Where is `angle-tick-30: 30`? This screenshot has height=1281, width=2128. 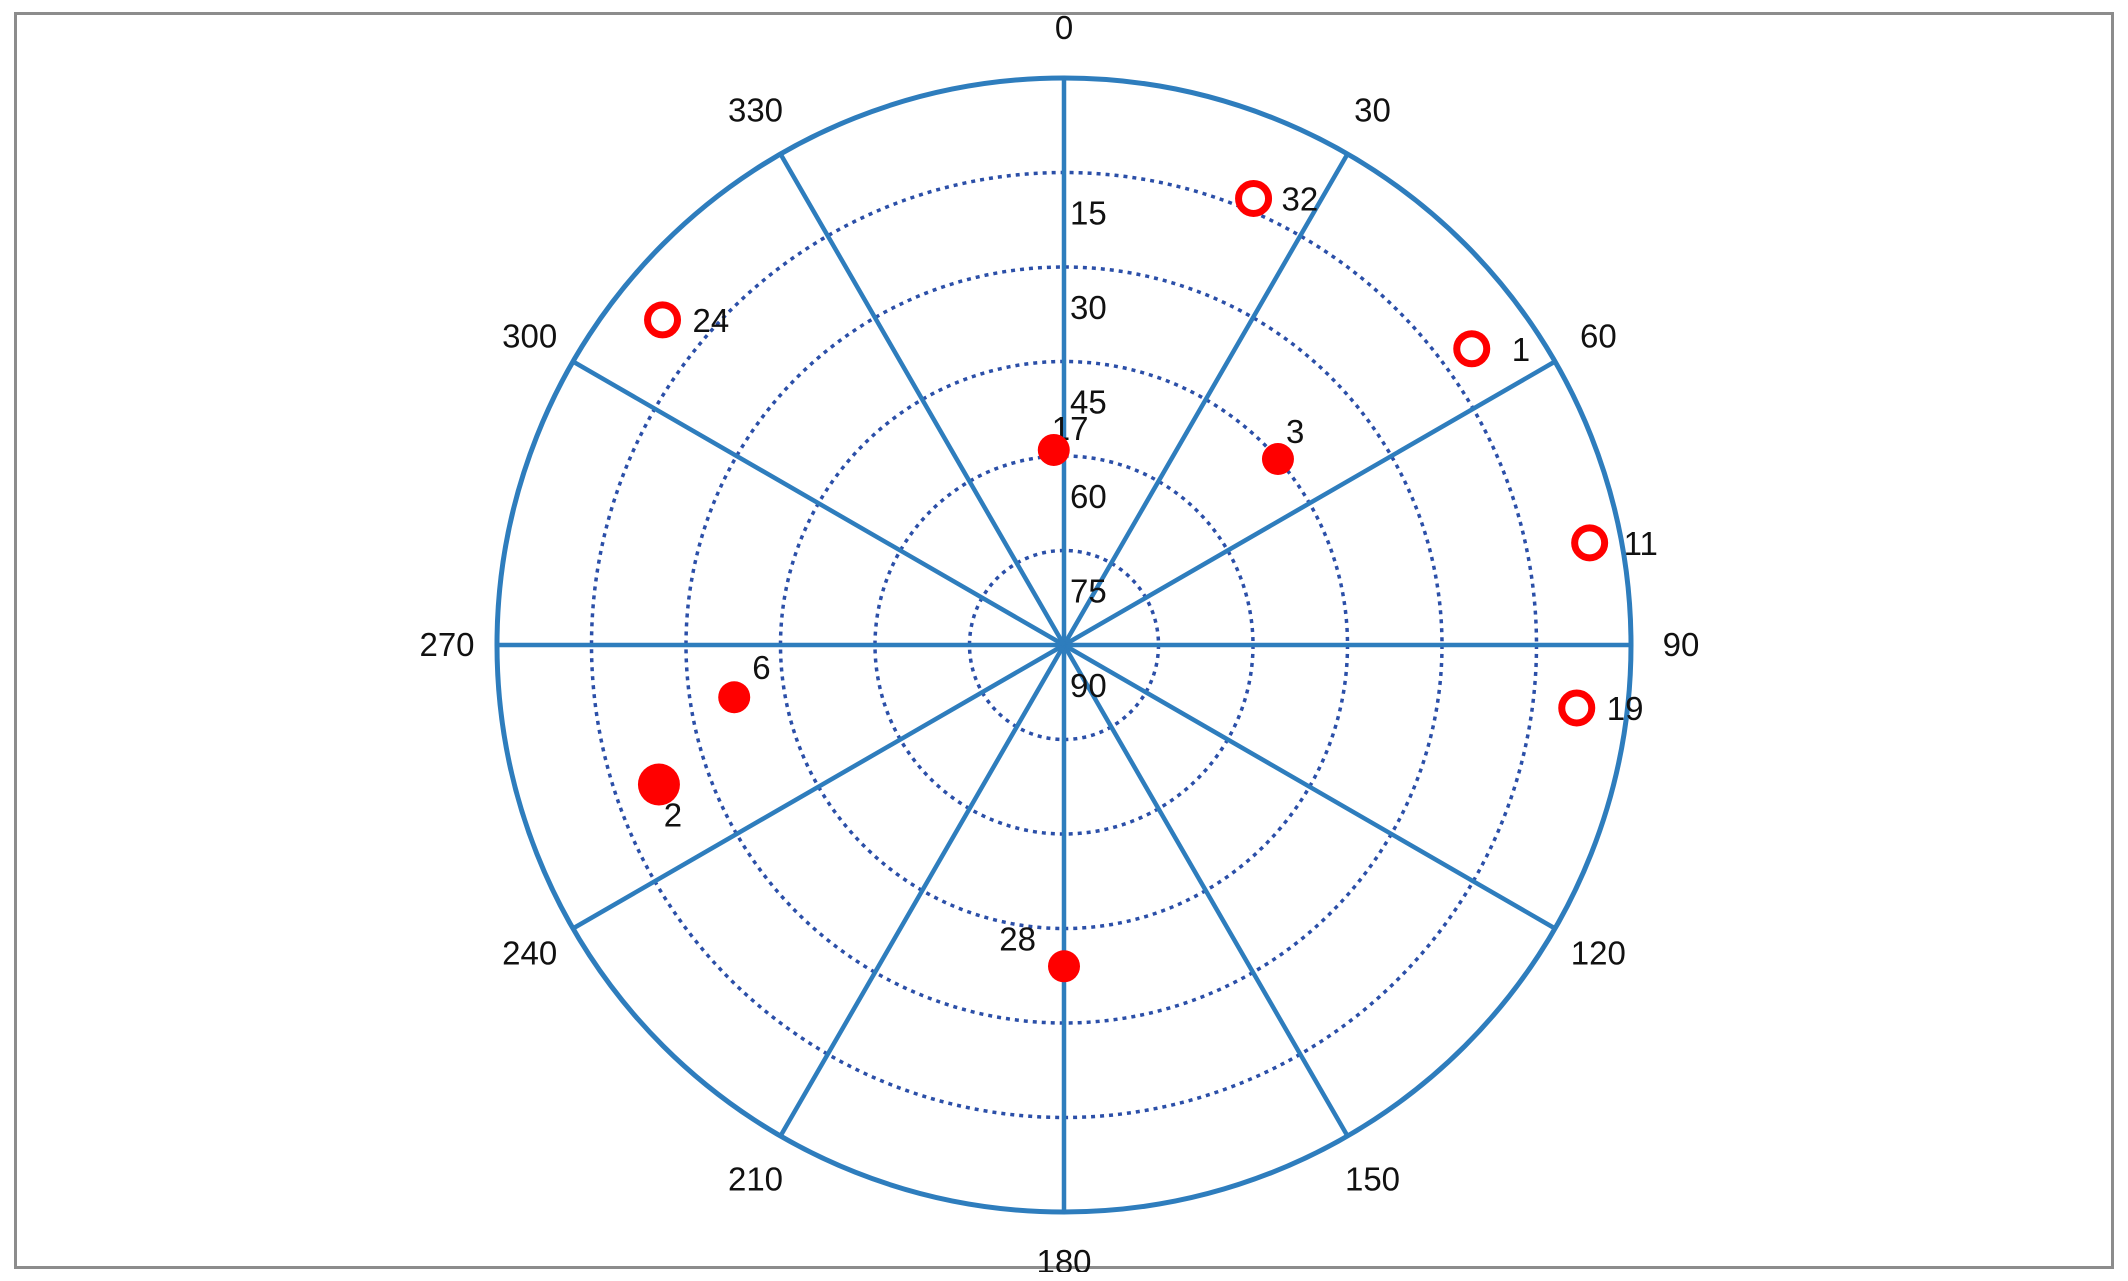 angle-tick-30: 30 is located at coordinates (1372, 110).